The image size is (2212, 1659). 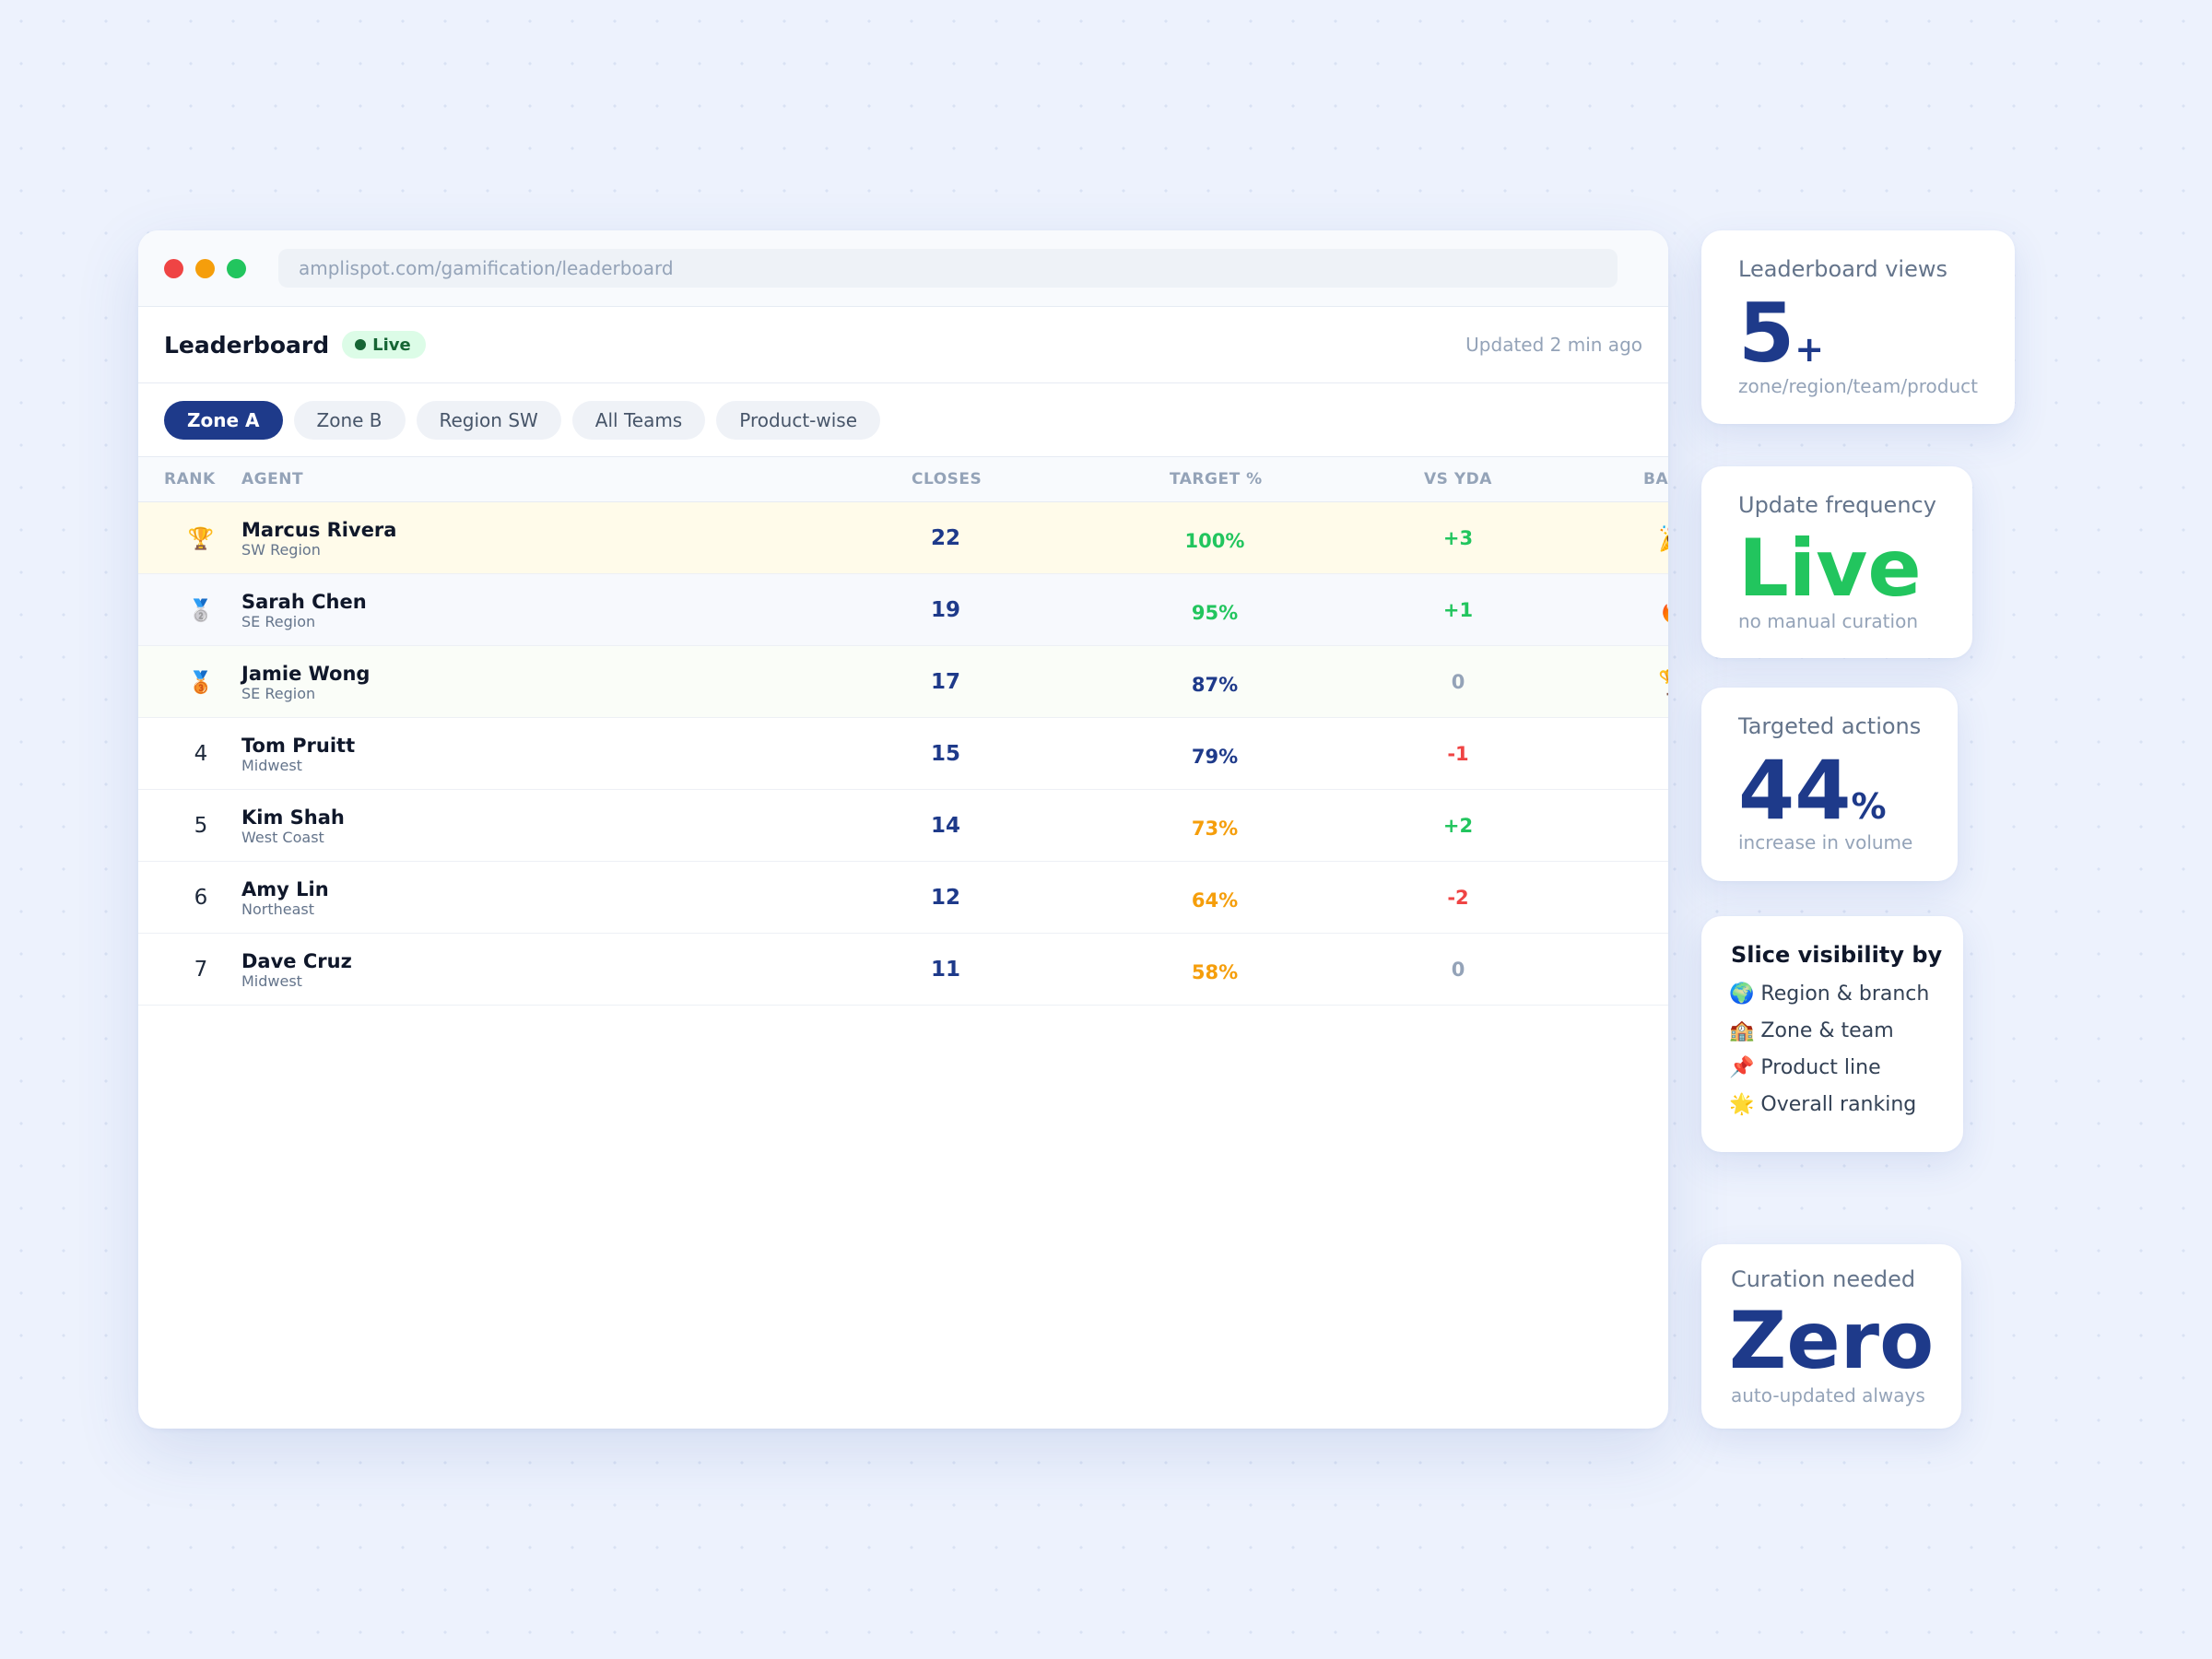 What do you see at coordinates (1742, 1030) in the screenshot?
I see `school-icon: 🏫` at bounding box center [1742, 1030].